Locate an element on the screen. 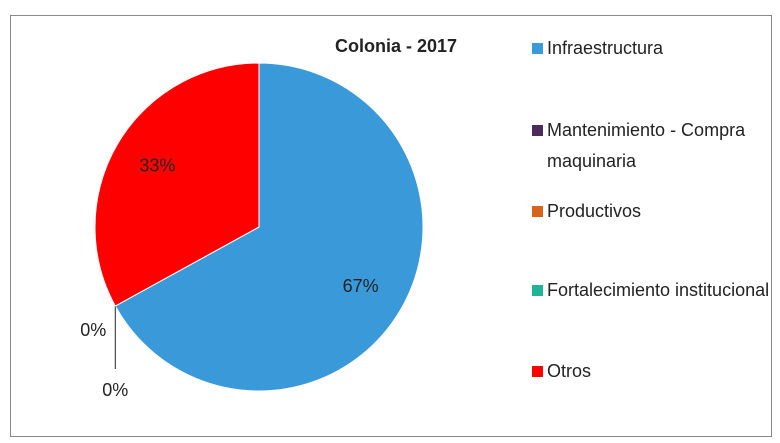  legend-label: Productivos is located at coordinates (594, 211).